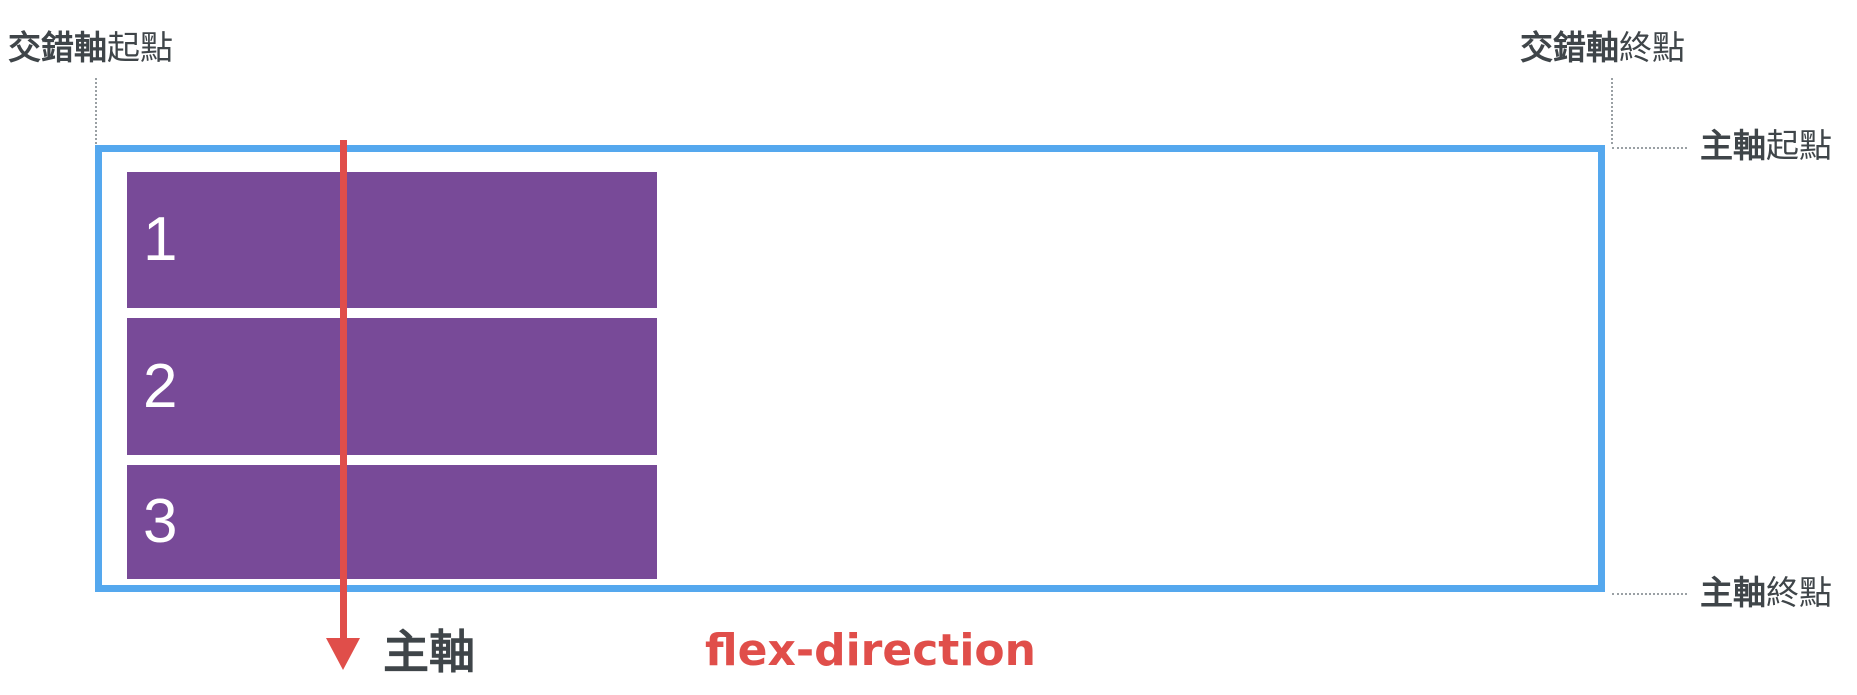 This screenshot has height=695, width=1857. I want to click on cross-axis-end-label-normal: 終點, so click(1652, 47).